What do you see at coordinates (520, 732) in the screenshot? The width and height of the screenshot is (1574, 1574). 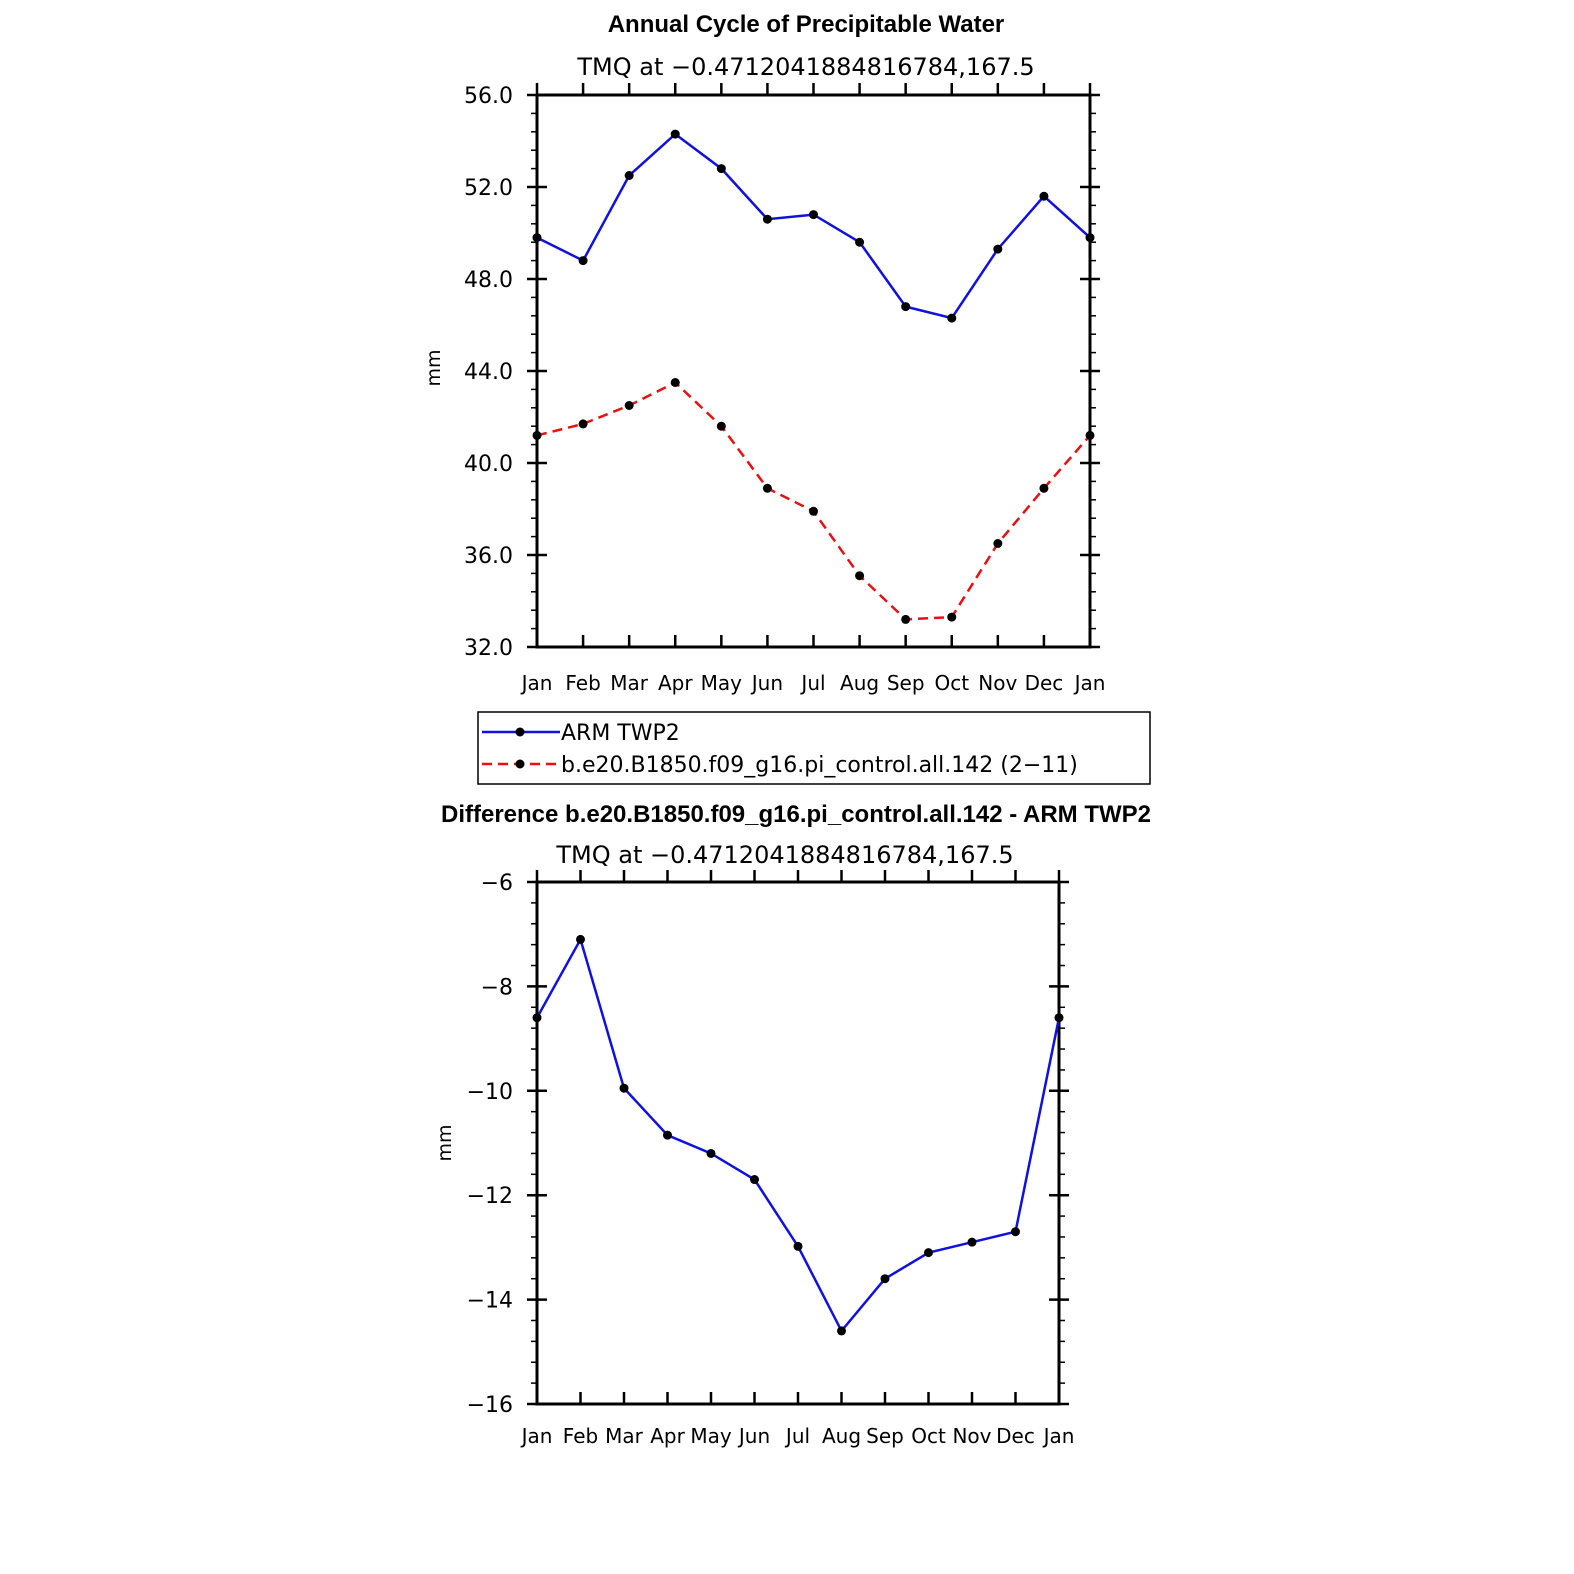 I see `legend-marker-arm` at bounding box center [520, 732].